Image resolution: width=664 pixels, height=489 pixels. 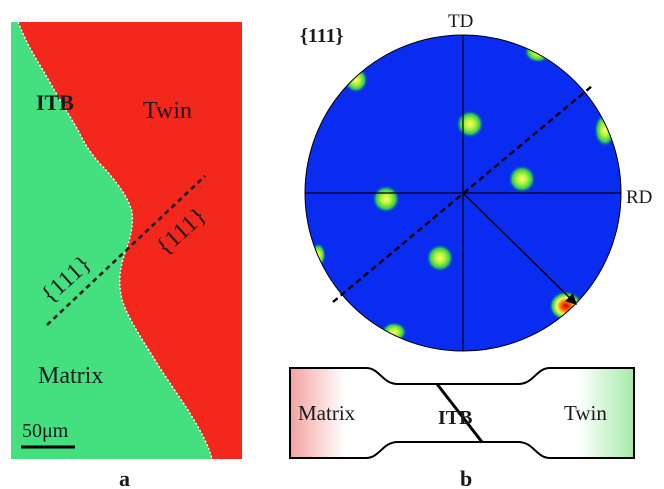 I want to click on specimen-twin-label: Twin, so click(x=585, y=413).